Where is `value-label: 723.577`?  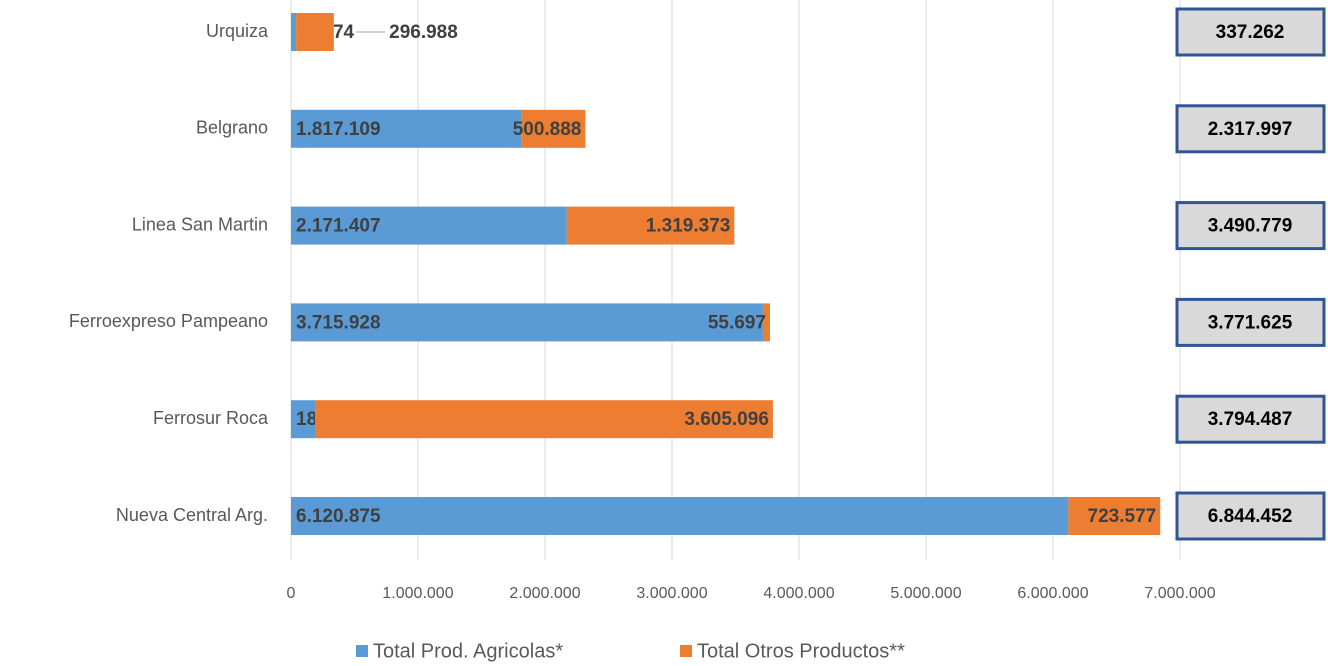 value-label: 723.577 is located at coordinates (1122, 516).